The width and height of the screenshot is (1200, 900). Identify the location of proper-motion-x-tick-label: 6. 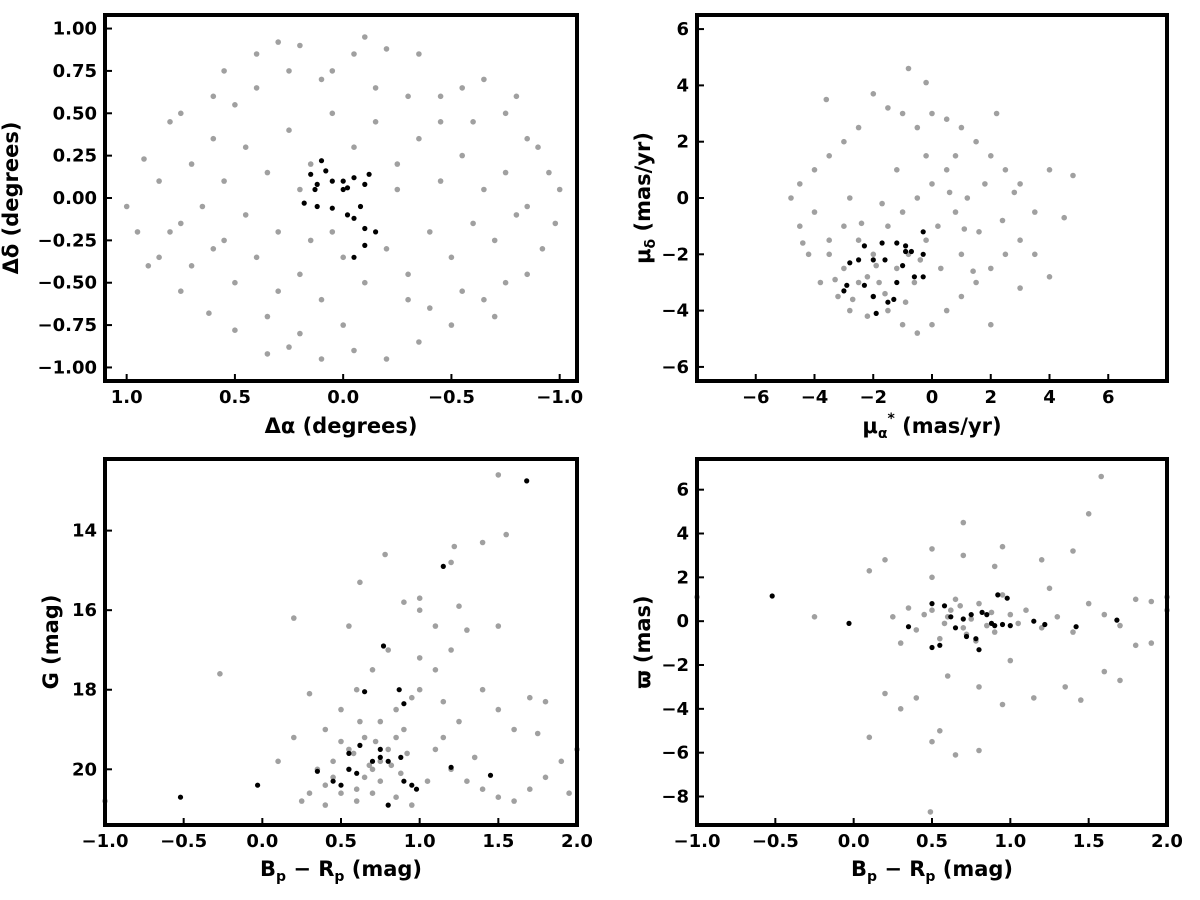
(1108, 397).